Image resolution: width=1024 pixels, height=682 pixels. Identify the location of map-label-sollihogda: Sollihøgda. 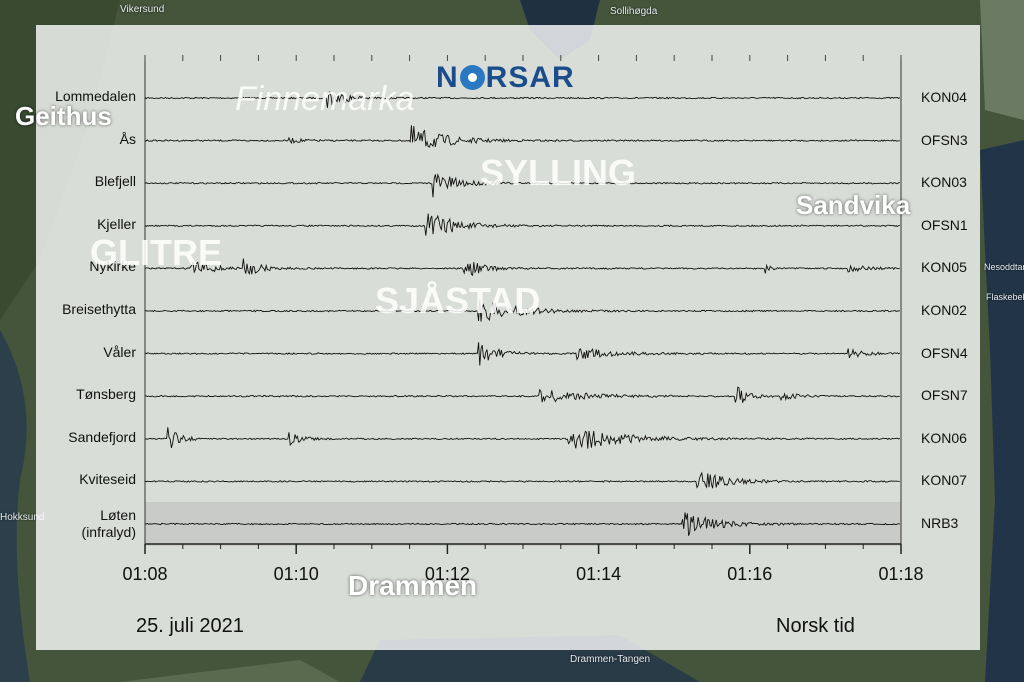
(634, 11).